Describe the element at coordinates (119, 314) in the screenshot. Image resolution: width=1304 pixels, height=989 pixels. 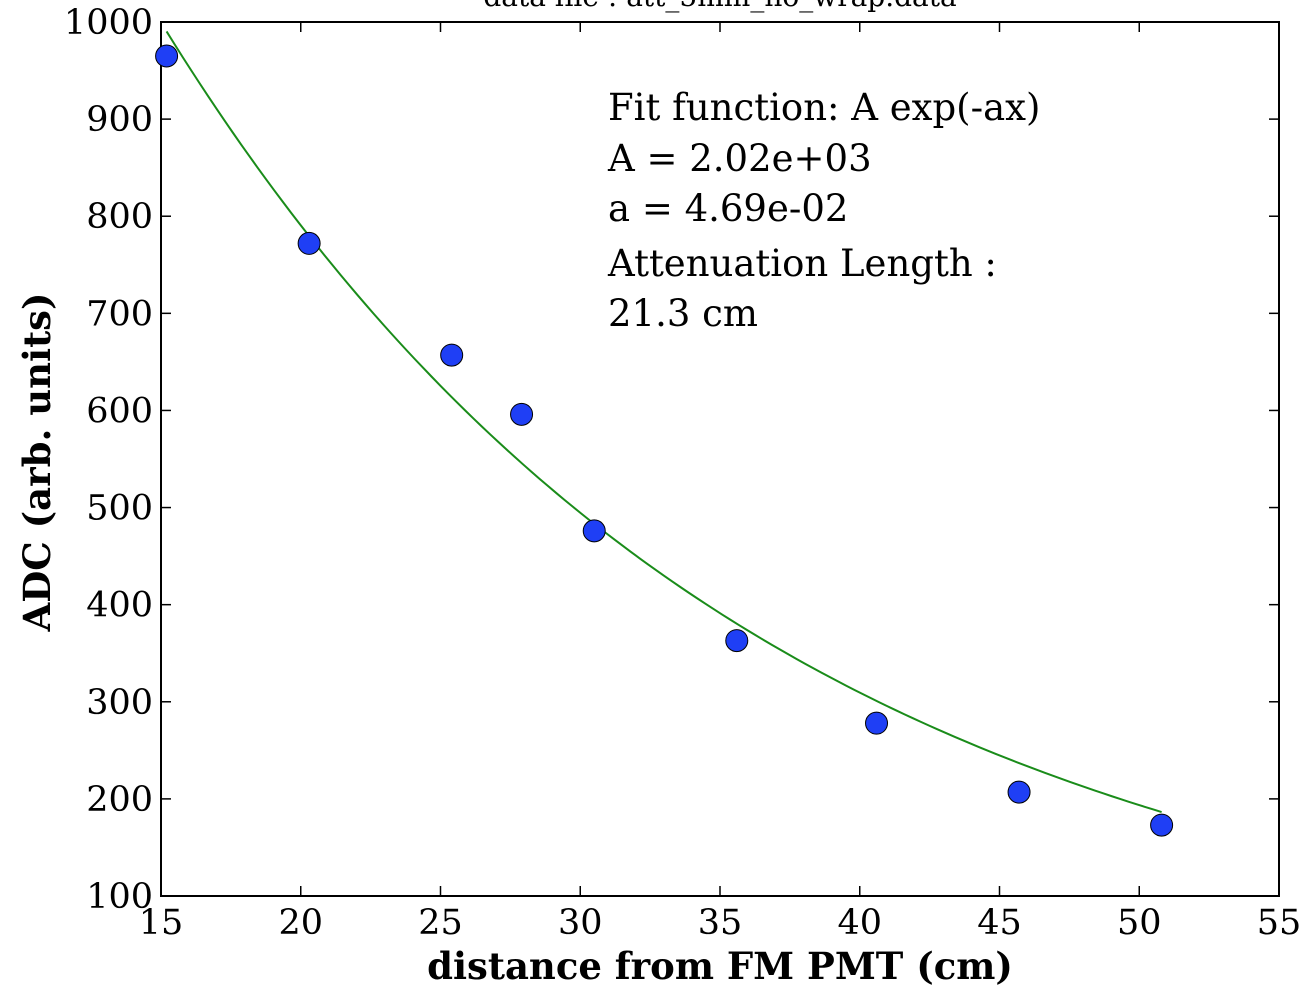
I see `y-tick-label: 700` at that location.